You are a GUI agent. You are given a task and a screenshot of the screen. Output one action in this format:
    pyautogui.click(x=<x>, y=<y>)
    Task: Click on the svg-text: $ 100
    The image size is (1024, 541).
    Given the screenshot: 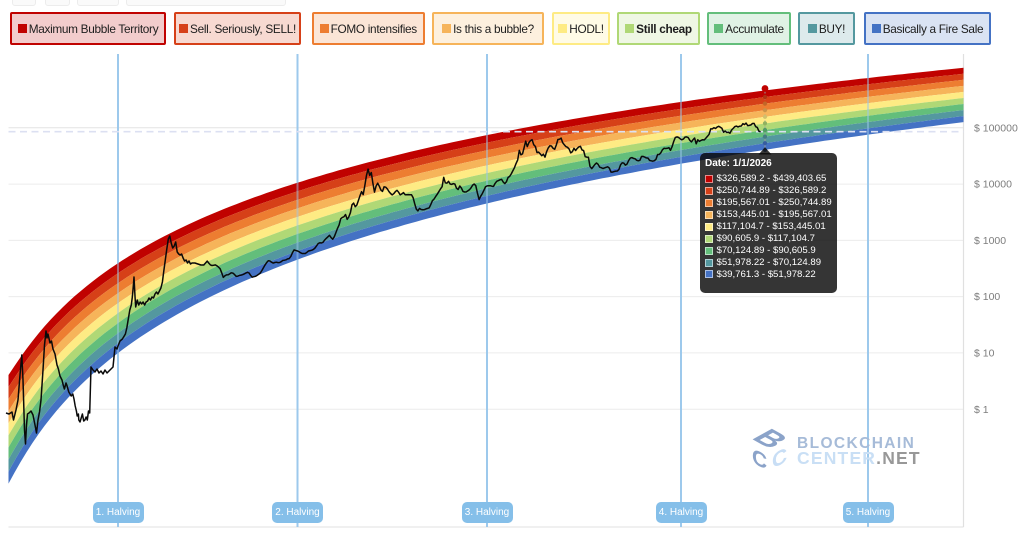 What is the action you would take?
    pyautogui.click(x=987, y=297)
    